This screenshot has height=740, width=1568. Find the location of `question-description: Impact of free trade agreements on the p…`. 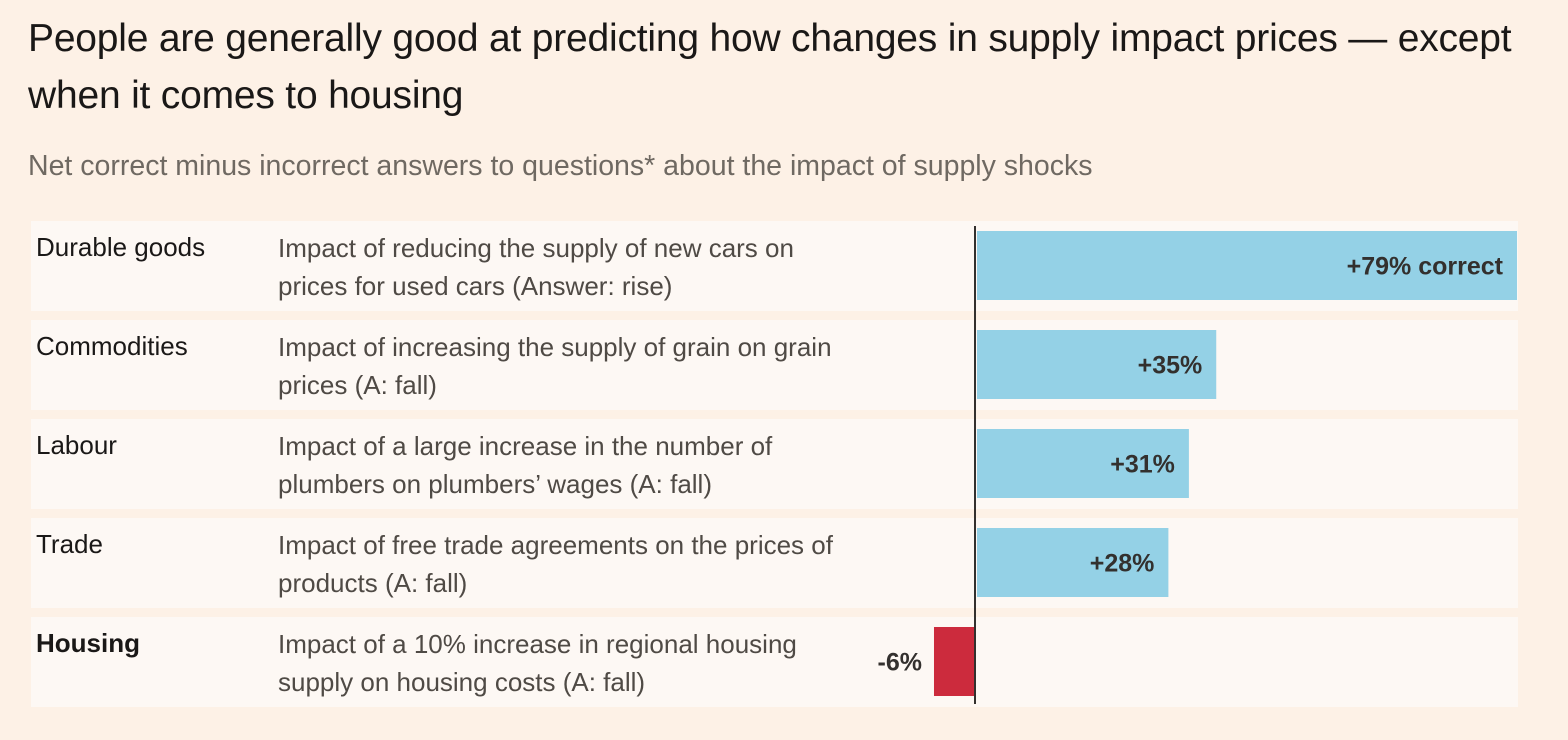

question-description: Impact of free trade agreements on the p… is located at coordinates (555, 564).